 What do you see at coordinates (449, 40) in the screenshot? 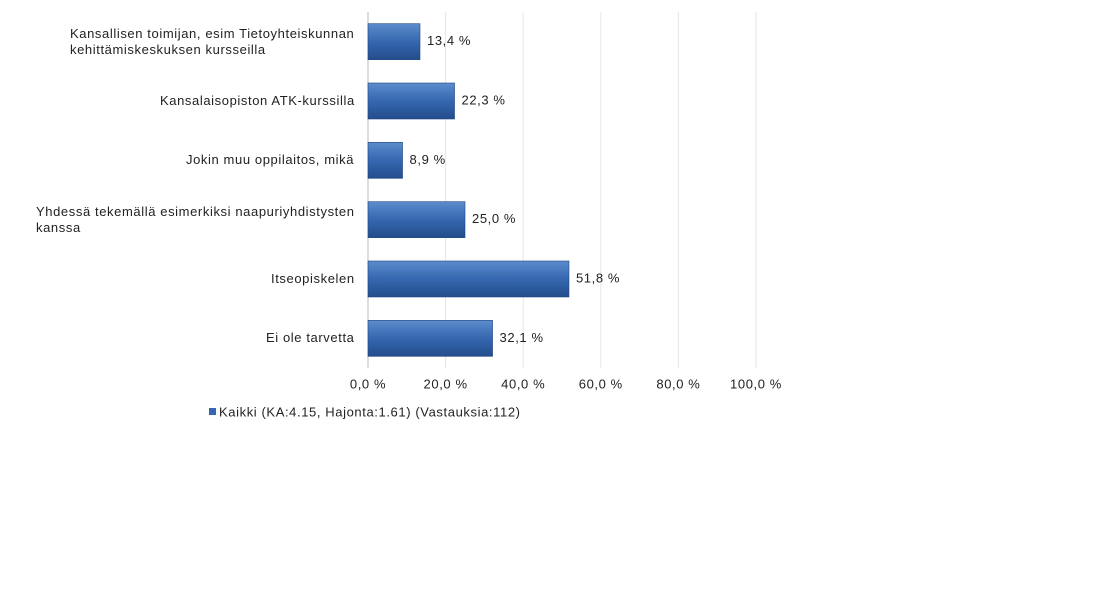
I see `value-label: 13,4 %` at bounding box center [449, 40].